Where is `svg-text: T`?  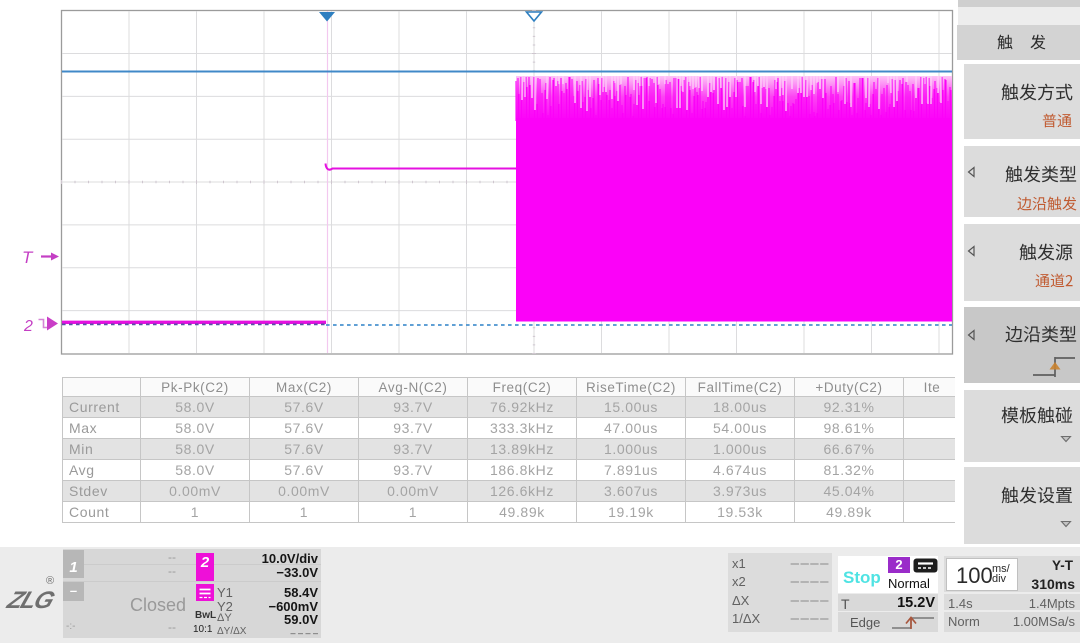
svg-text: T is located at coordinates (28, 257).